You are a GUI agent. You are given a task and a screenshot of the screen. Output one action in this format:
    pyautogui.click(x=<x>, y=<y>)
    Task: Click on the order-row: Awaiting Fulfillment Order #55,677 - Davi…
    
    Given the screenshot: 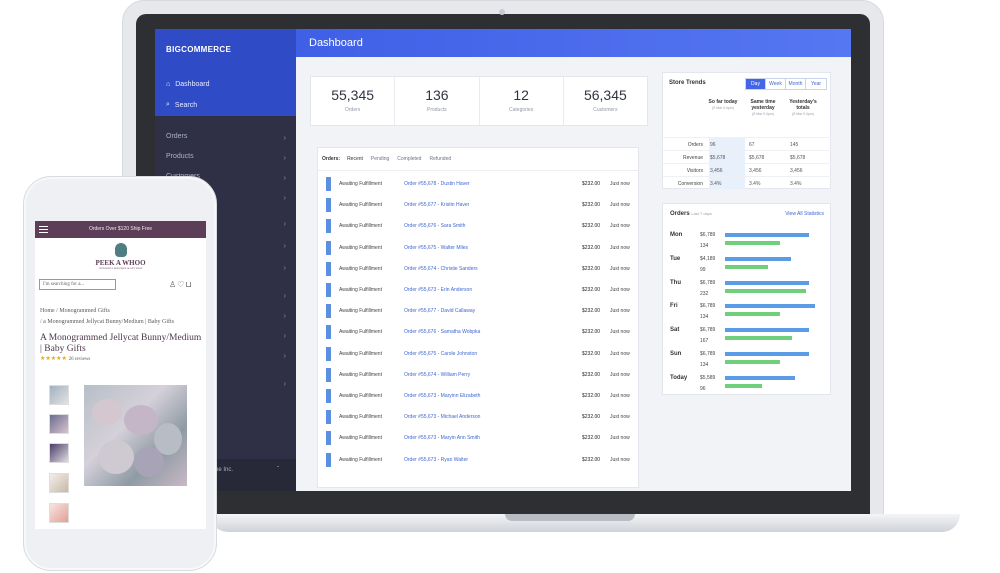 What is the action you would take?
    pyautogui.click(x=478, y=311)
    